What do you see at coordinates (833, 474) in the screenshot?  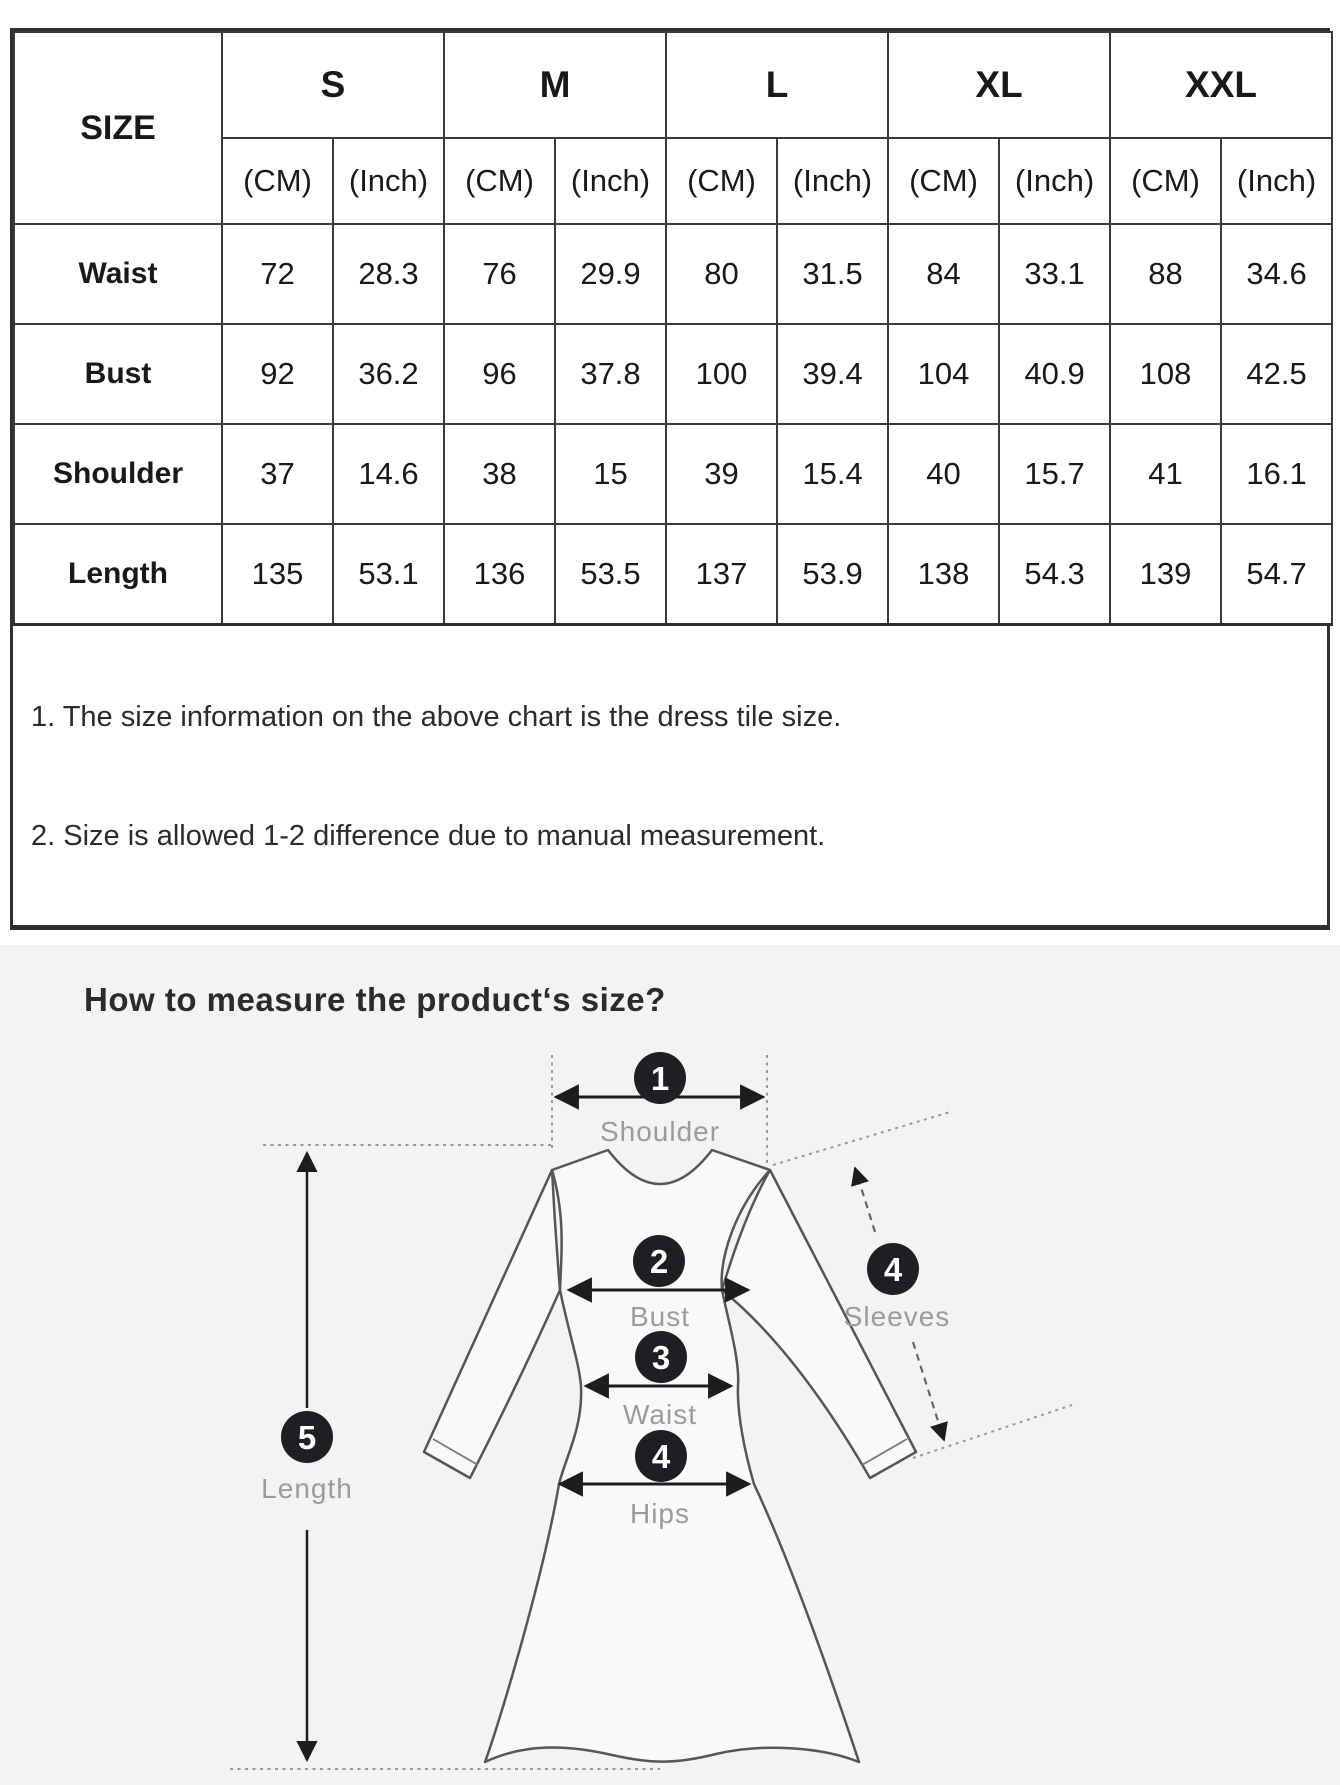 I see `value-cell: 15.4` at bounding box center [833, 474].